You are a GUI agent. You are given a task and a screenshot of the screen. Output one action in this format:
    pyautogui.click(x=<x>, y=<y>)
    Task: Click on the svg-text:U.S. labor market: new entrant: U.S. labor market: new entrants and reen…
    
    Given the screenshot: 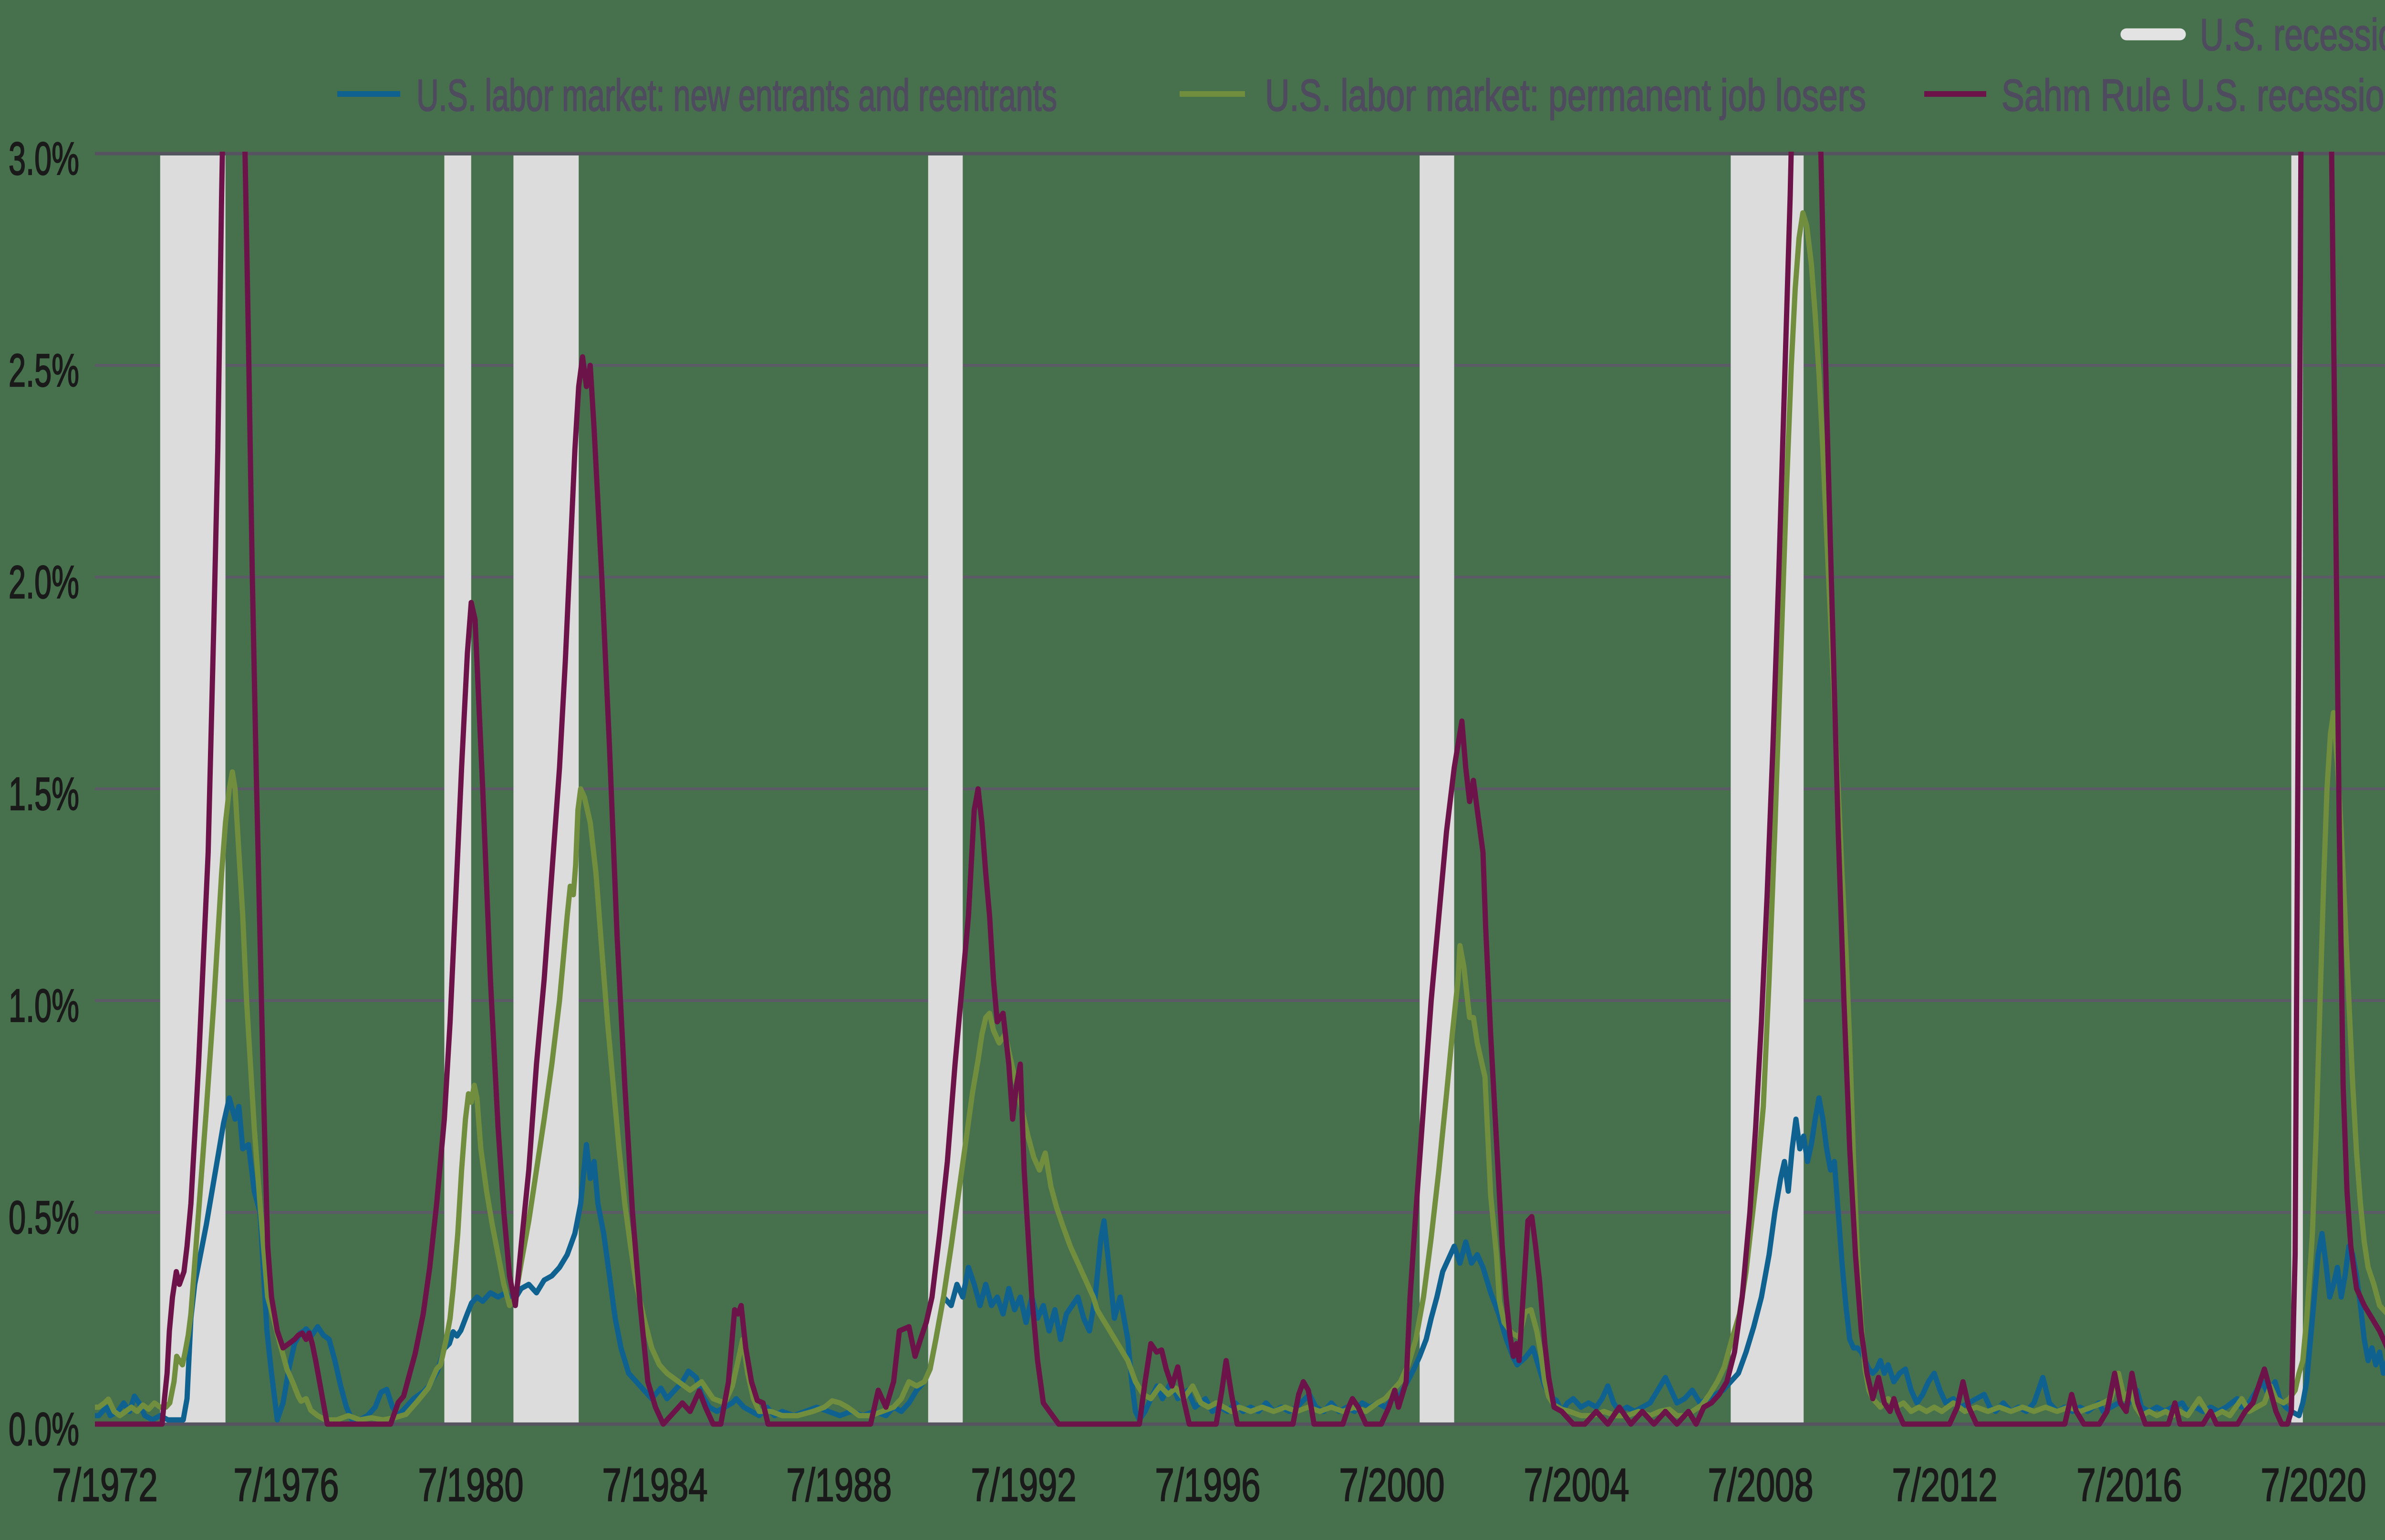 What is the action you would take?
    pyautogui.click(x=736, y=95)
    